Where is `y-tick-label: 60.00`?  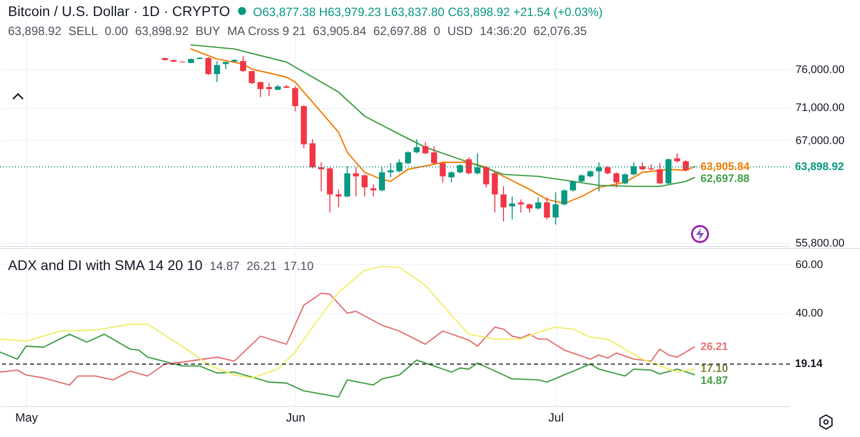 y-tick-label: 60.00 is located at coordinates (810, 264).